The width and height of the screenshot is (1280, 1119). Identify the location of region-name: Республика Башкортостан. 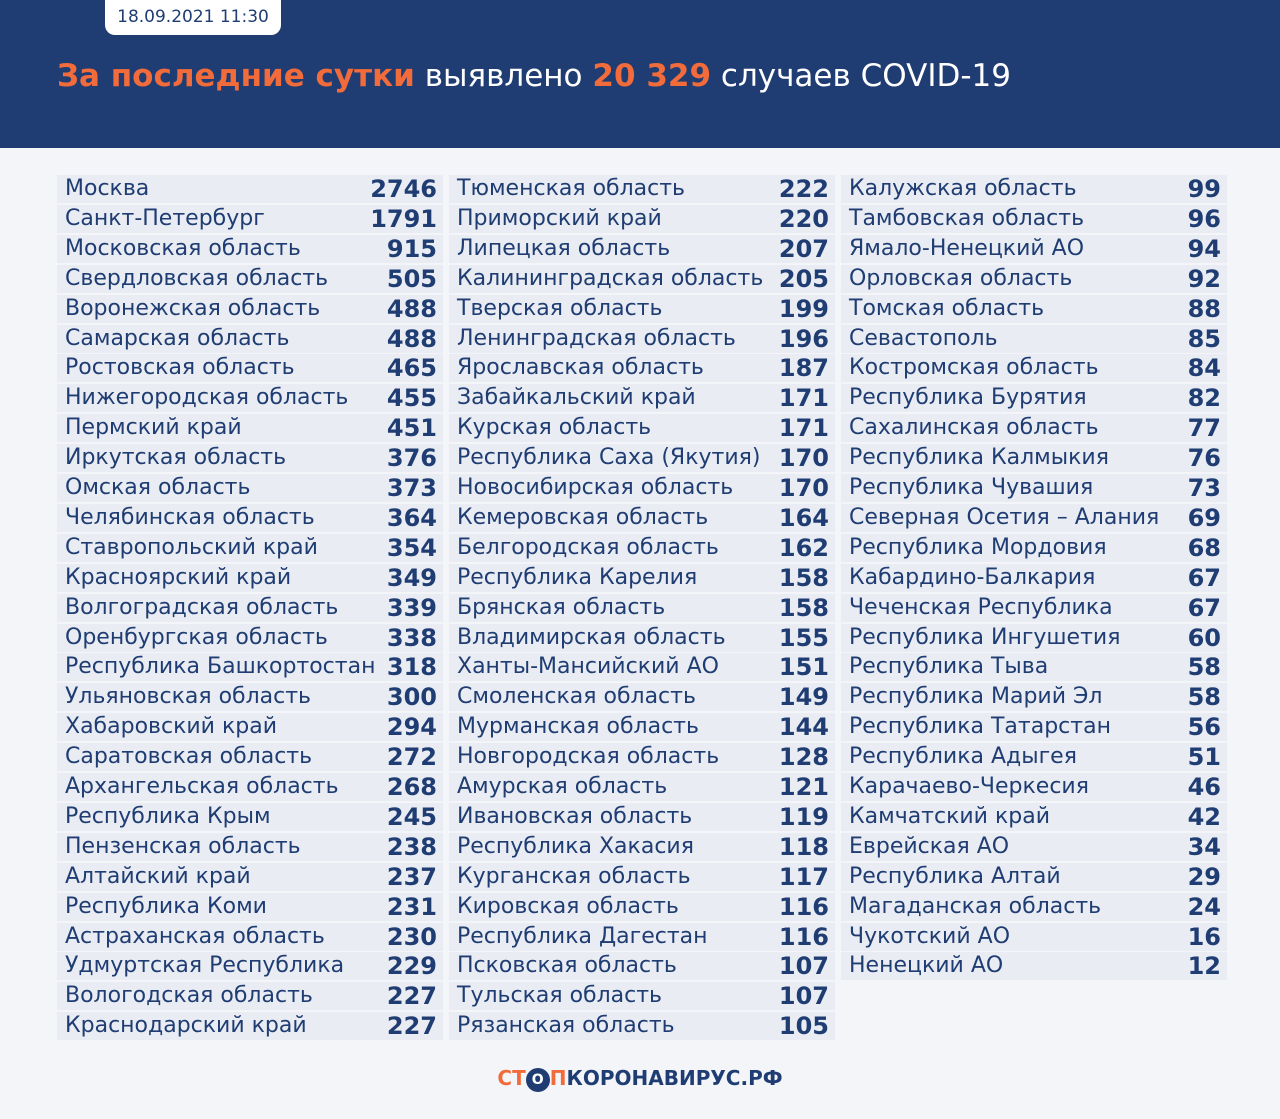
(220, 667).